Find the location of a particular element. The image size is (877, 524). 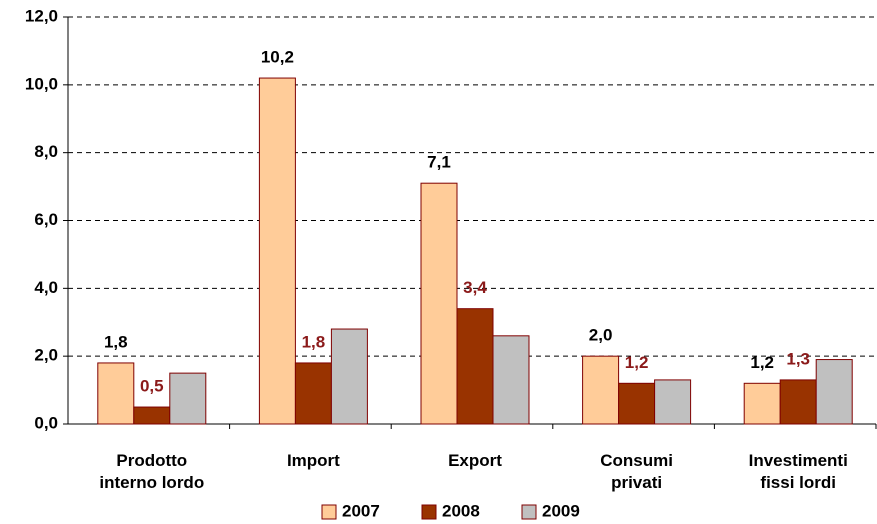

legend-label: 2007 is located at coordinates (361, 510).